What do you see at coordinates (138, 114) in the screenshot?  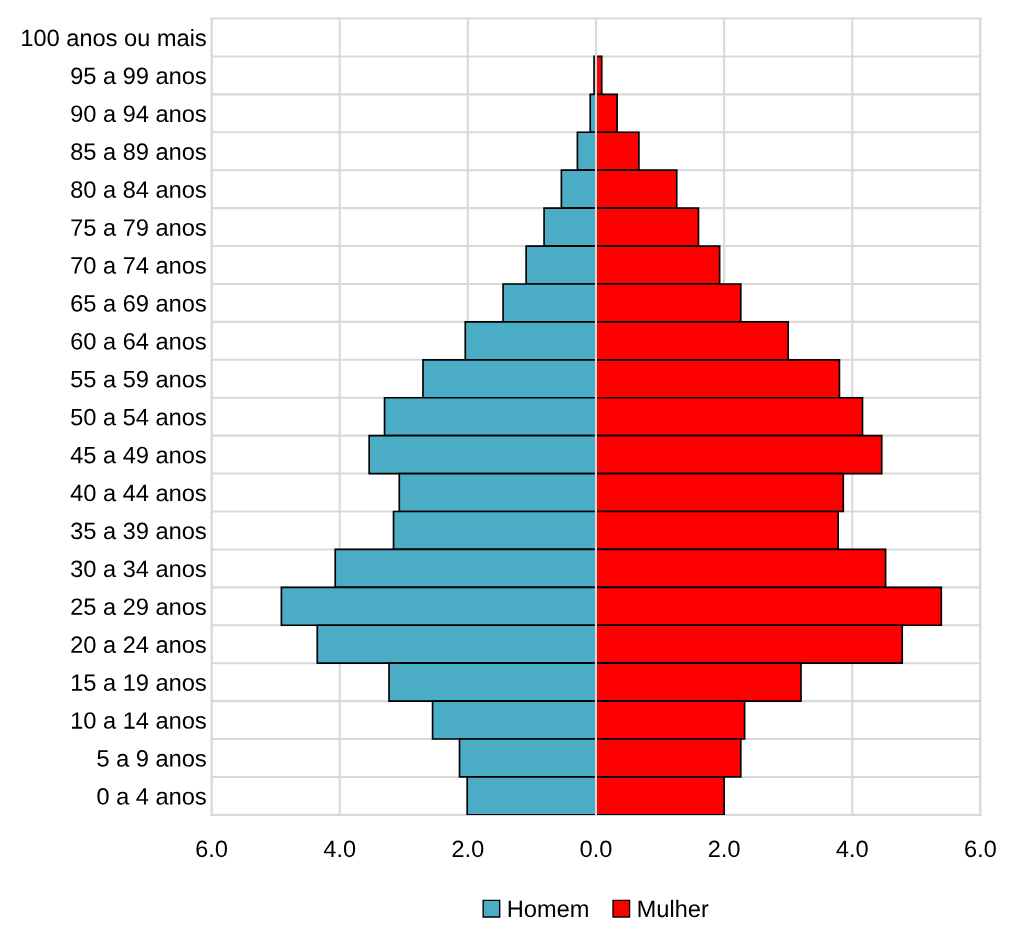 I see `y-tick-label: 90 a 94 anos` at bounding box center [138, 114].